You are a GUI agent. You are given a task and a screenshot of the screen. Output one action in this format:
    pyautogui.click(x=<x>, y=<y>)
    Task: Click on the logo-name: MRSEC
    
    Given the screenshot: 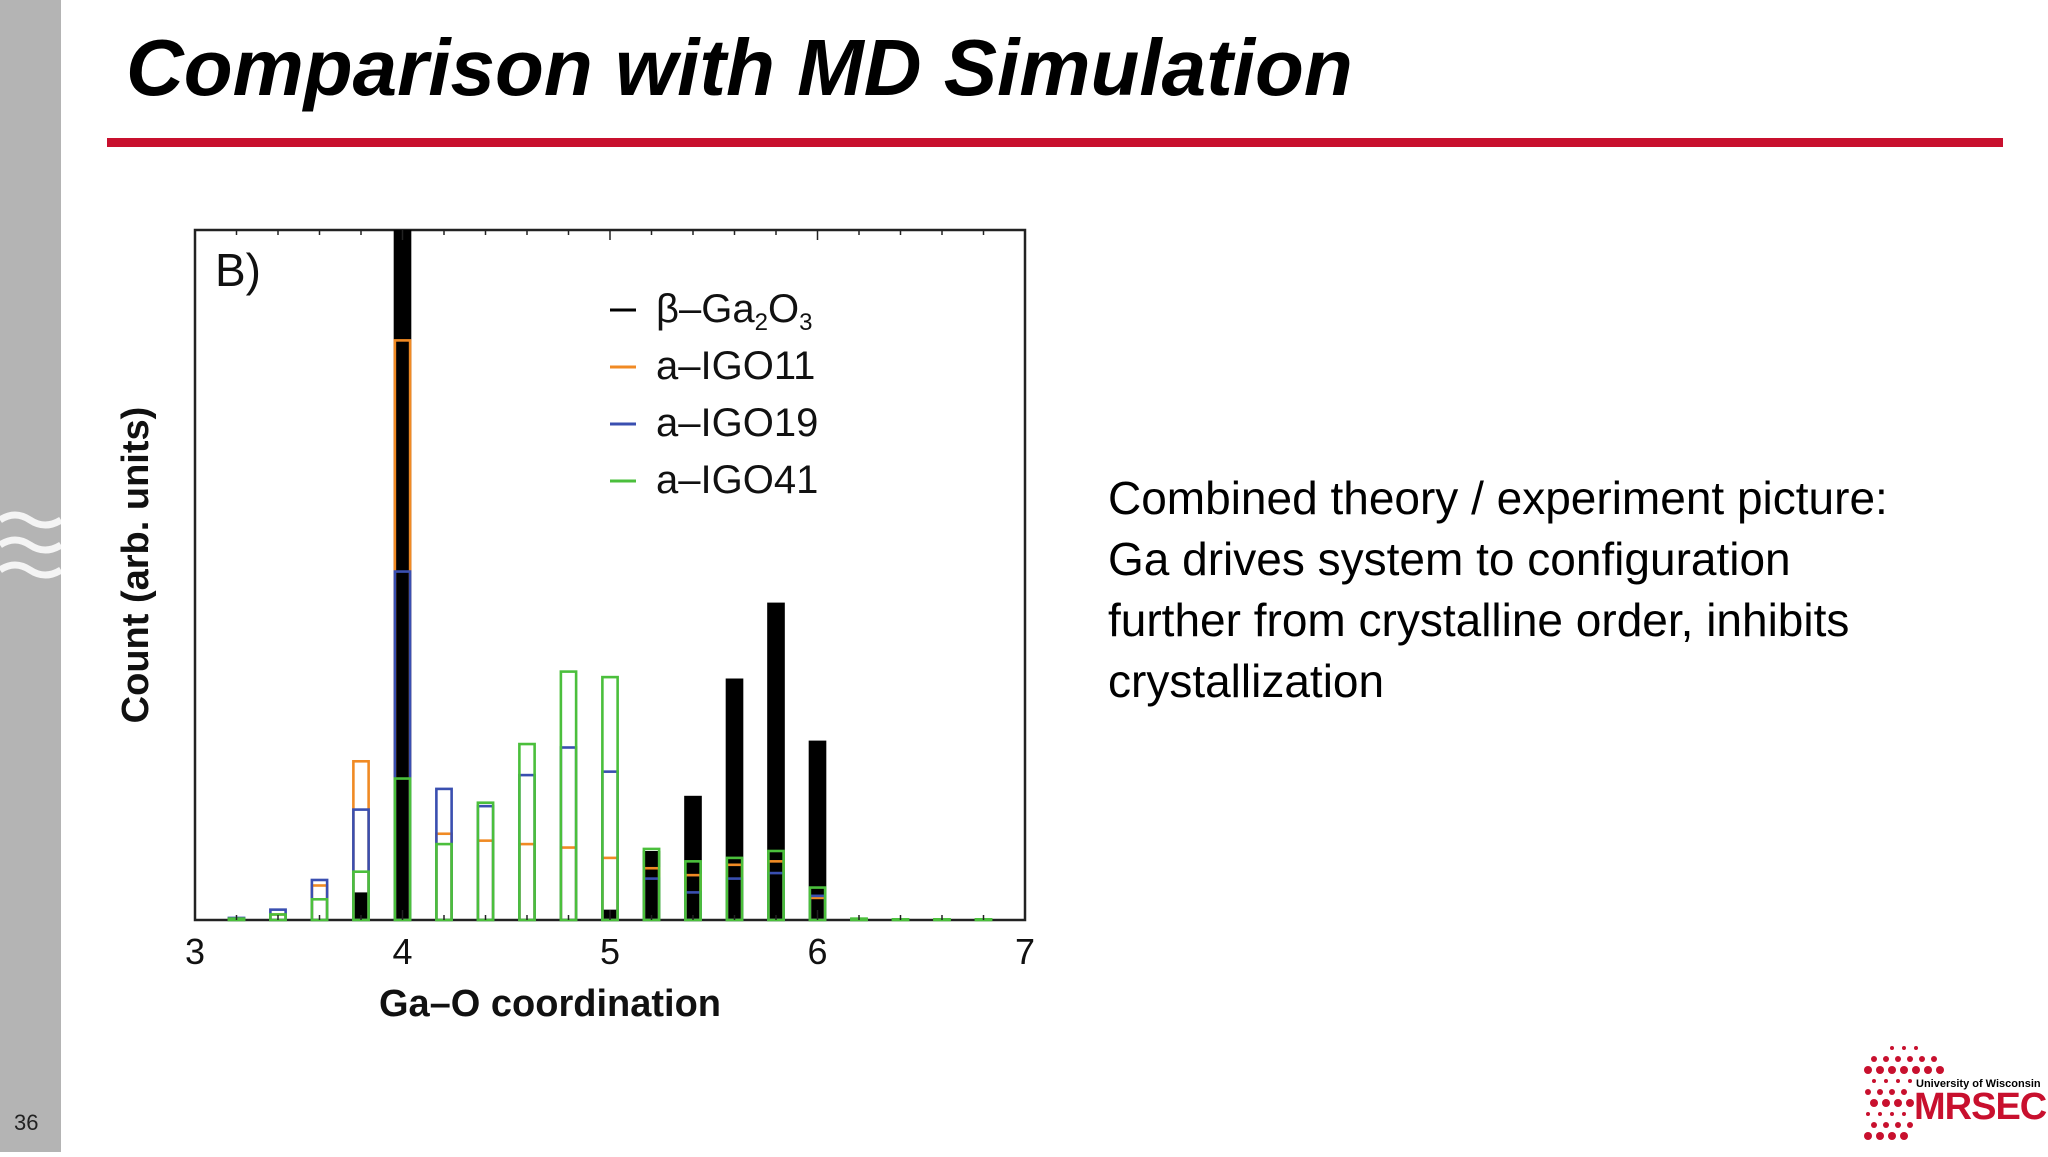 What is the action you would take?
    pyautogui.click(x=1980, y=1107)
    